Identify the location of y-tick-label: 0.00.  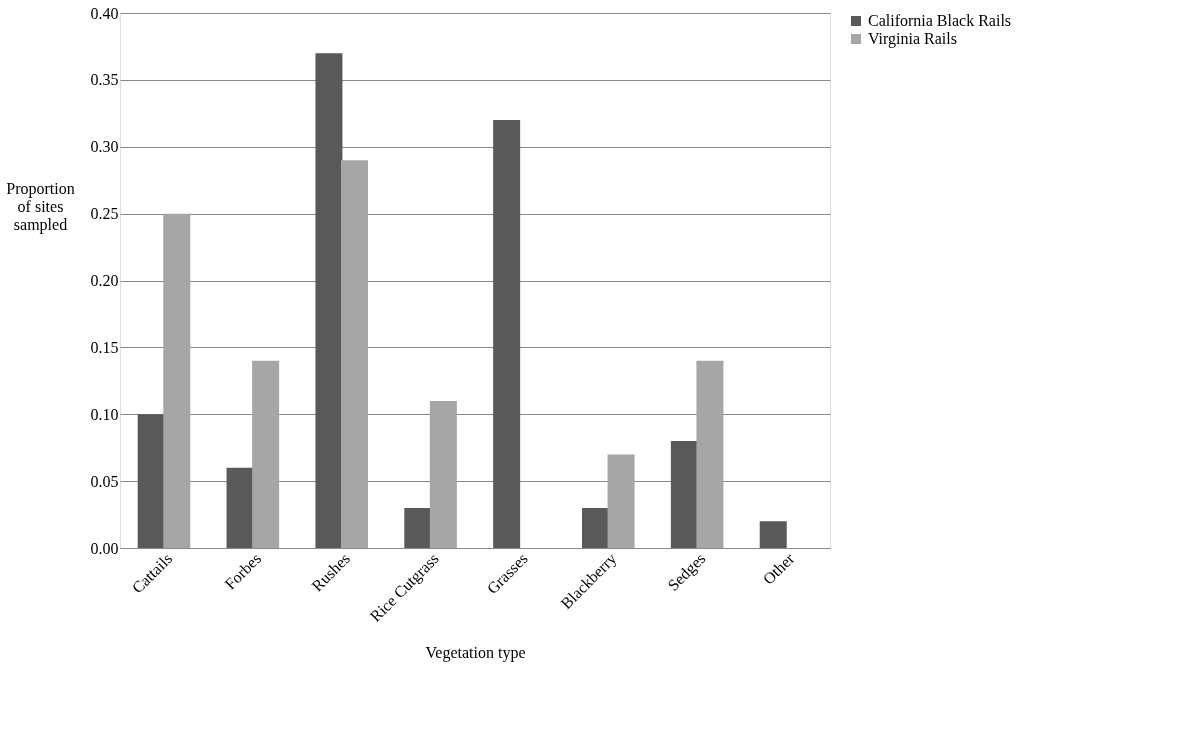
(104, 548).